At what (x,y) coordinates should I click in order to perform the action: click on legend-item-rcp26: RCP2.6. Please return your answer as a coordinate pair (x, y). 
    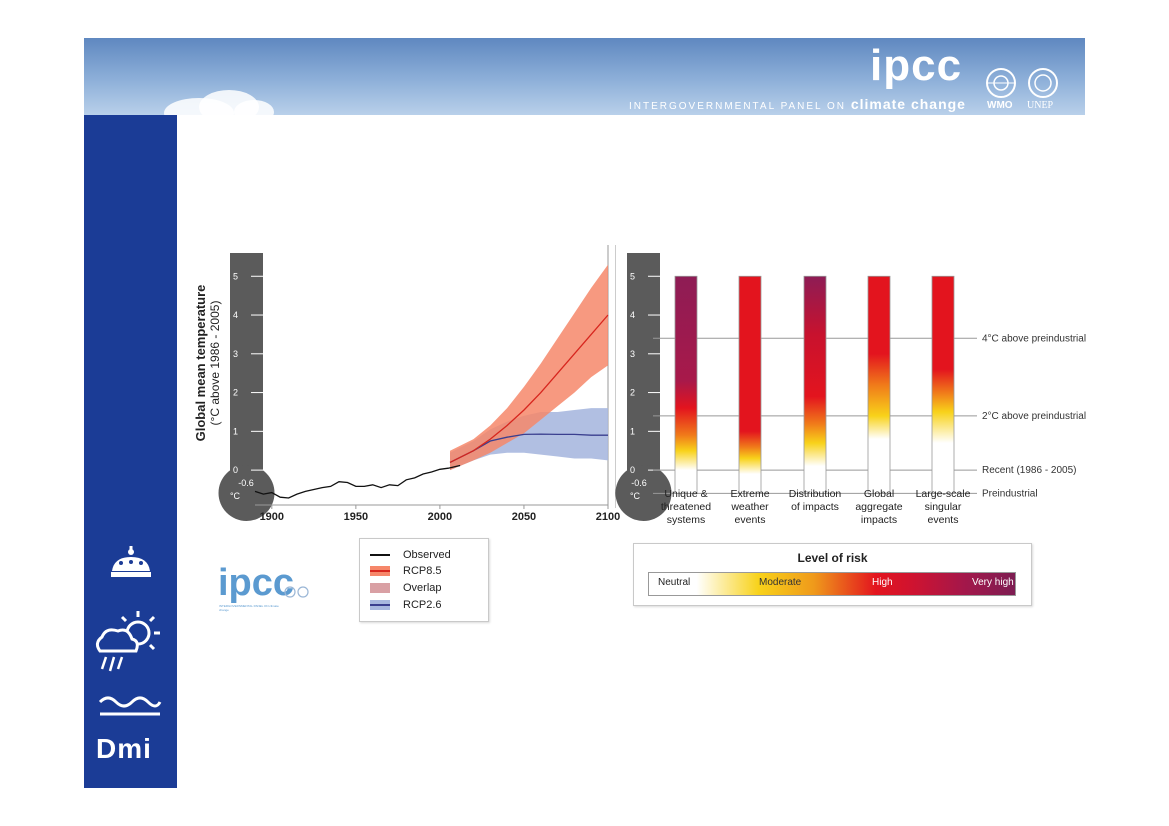
    Looking at the image, I should click on (406, 605).